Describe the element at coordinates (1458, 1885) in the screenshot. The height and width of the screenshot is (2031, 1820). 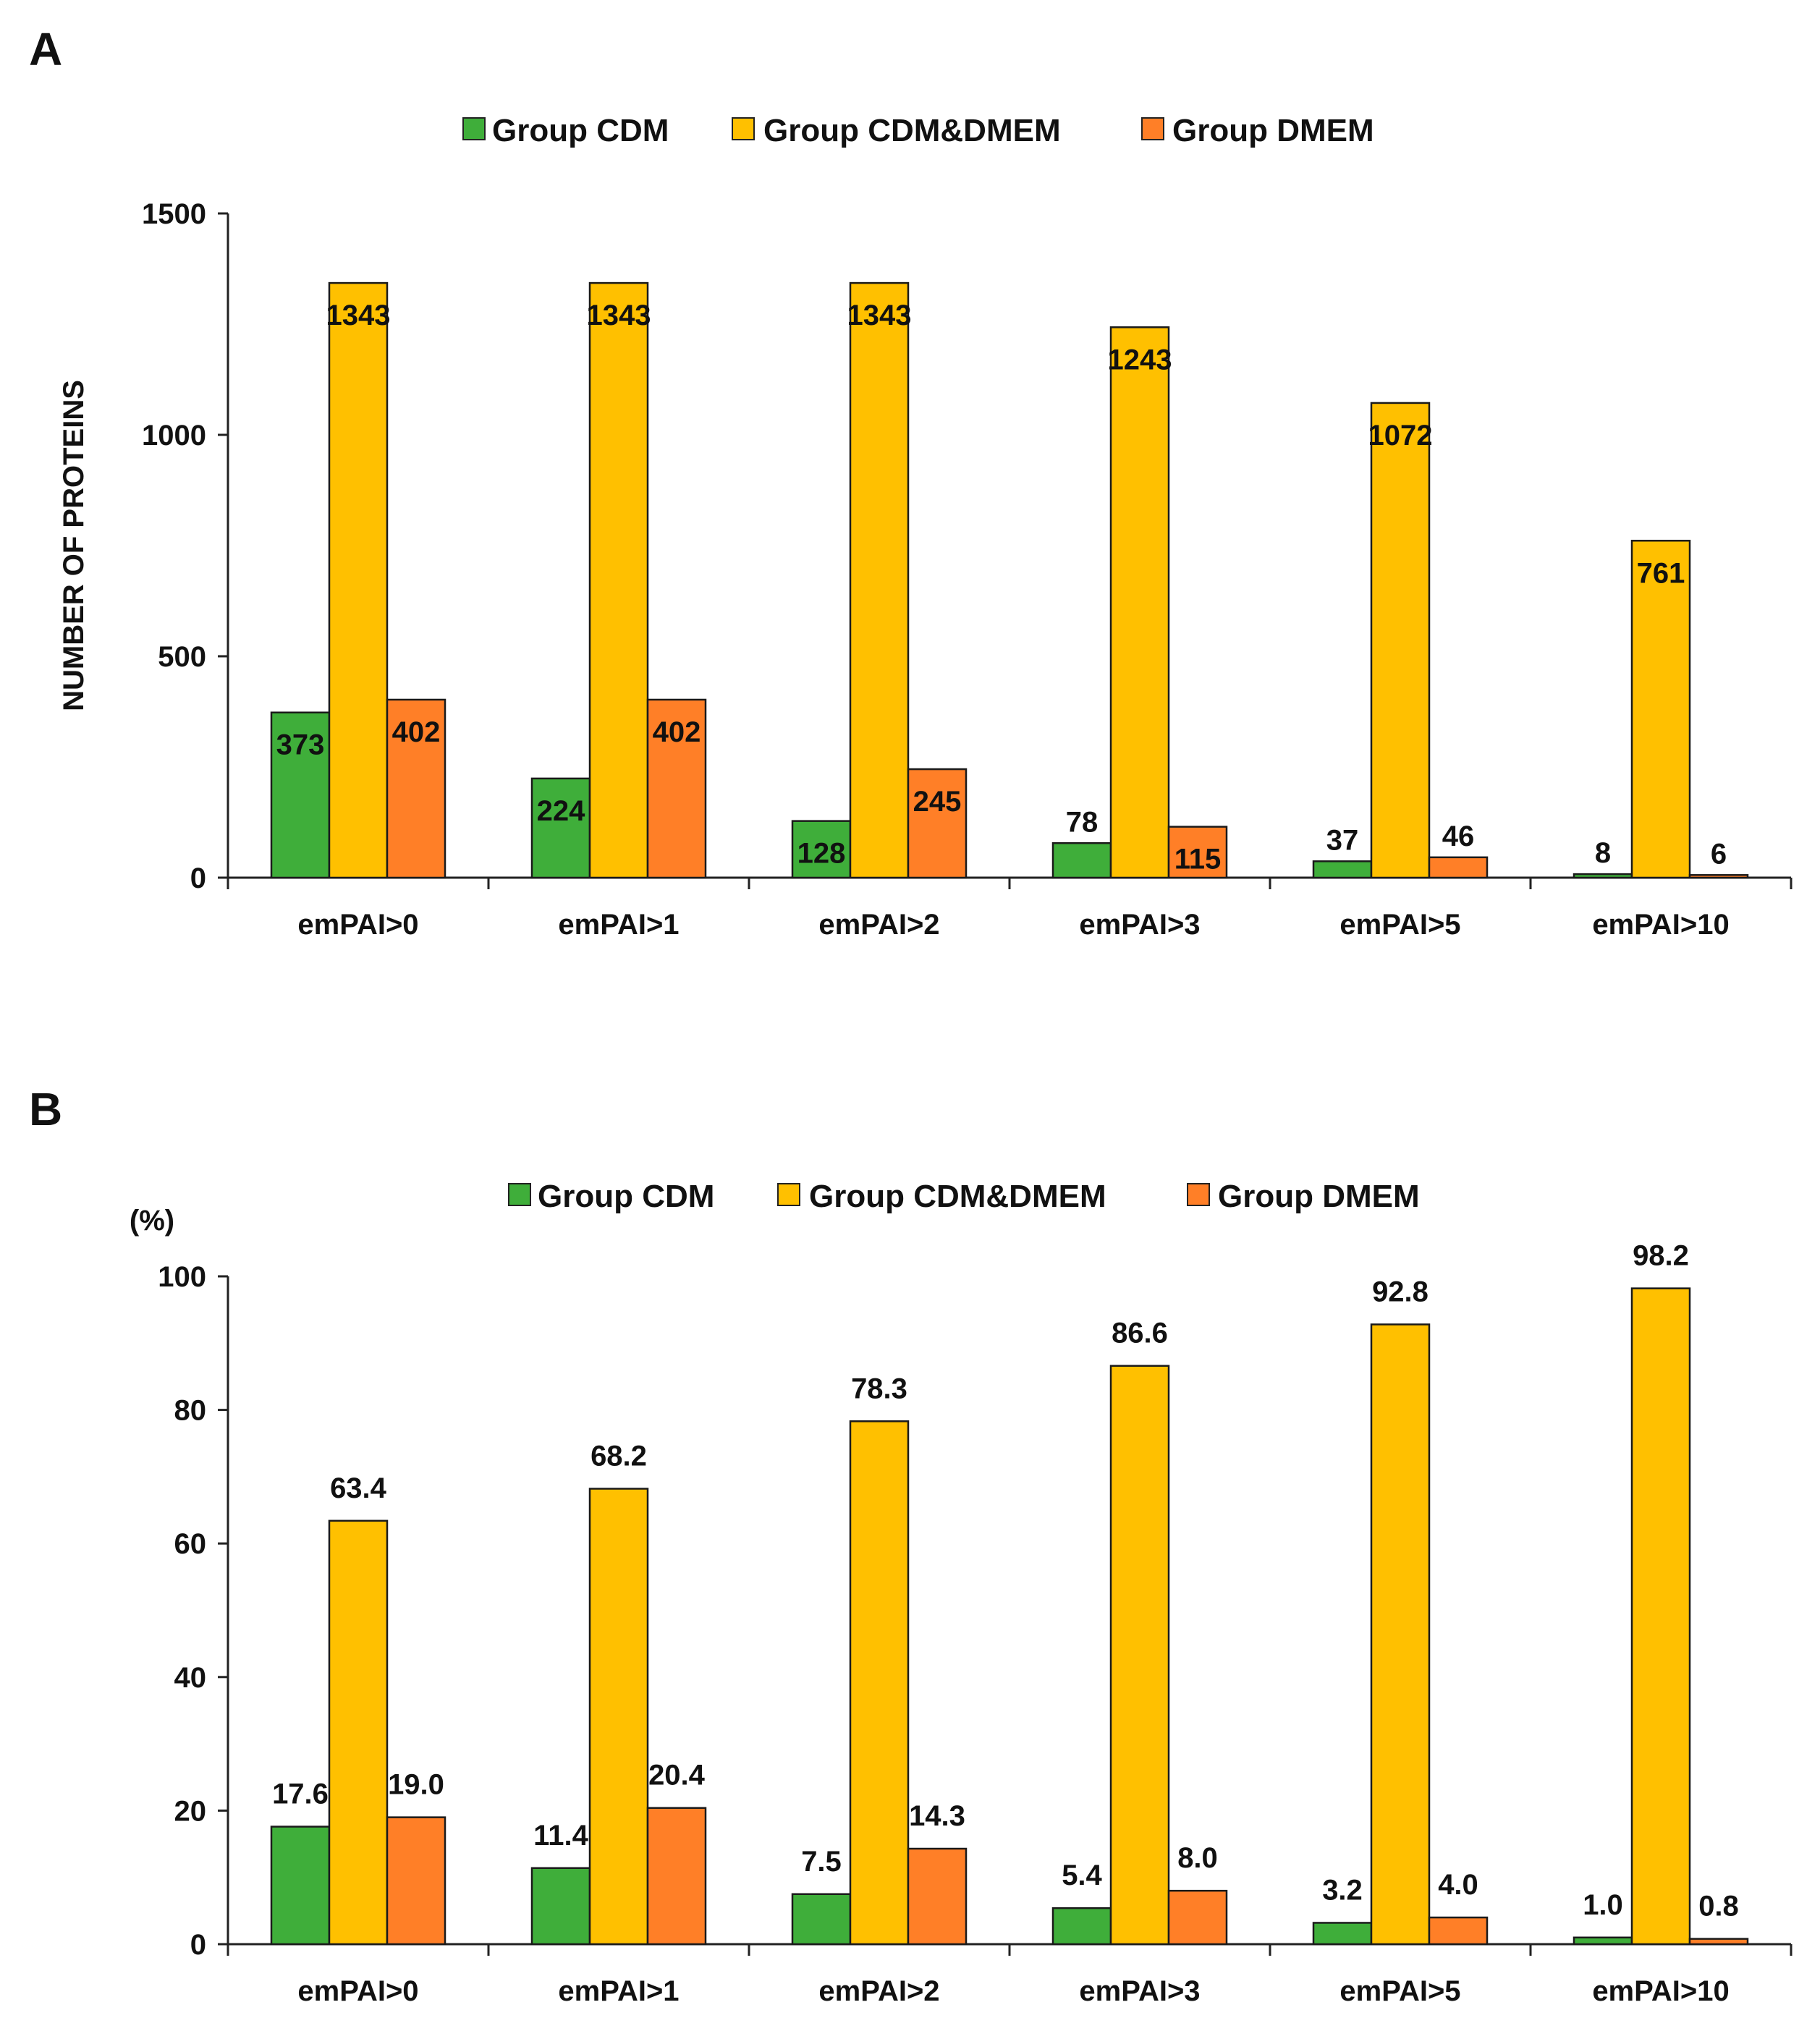
I see `bar-value-label: 4.0` at that location.